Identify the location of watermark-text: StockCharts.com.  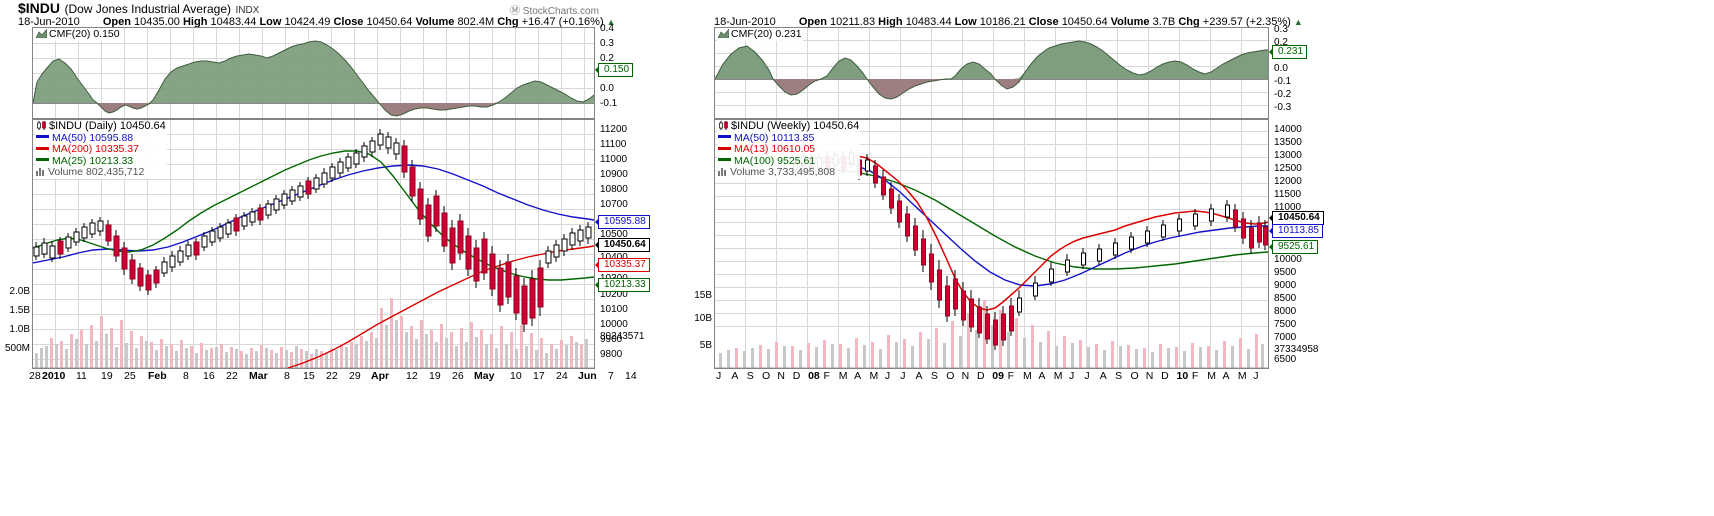
(560, 11).